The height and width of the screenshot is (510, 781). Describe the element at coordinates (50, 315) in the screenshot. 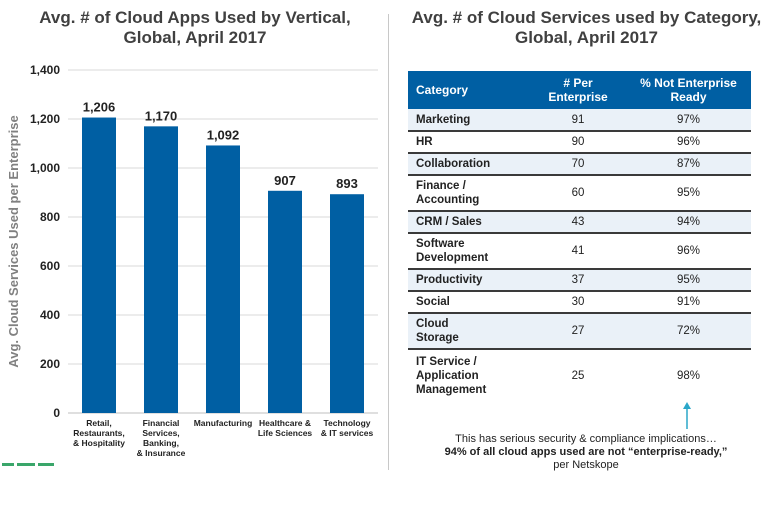

I see `y-tick-label: 400` at that location.